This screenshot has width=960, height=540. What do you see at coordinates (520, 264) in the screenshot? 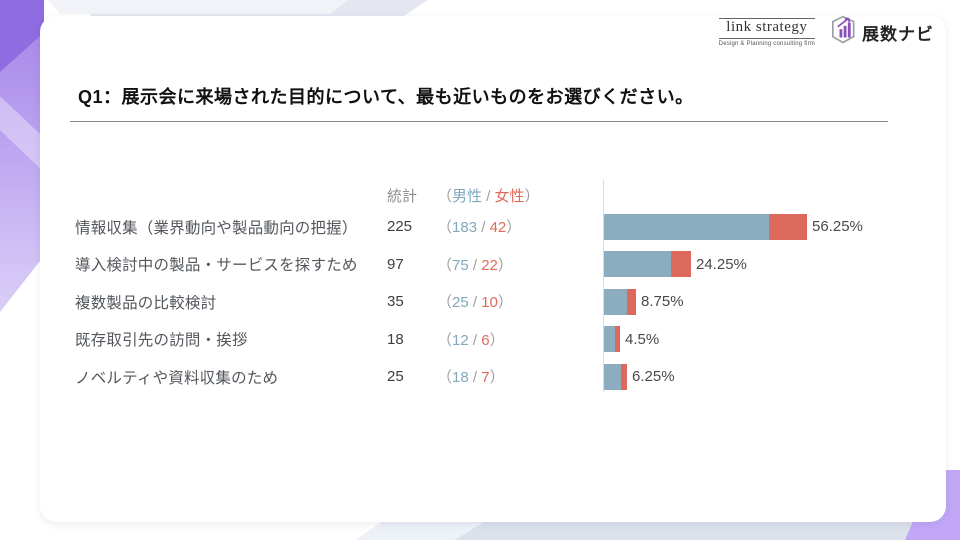
I see `row-gender-counts: （75 / 22）` at bounding box center [520, 264].